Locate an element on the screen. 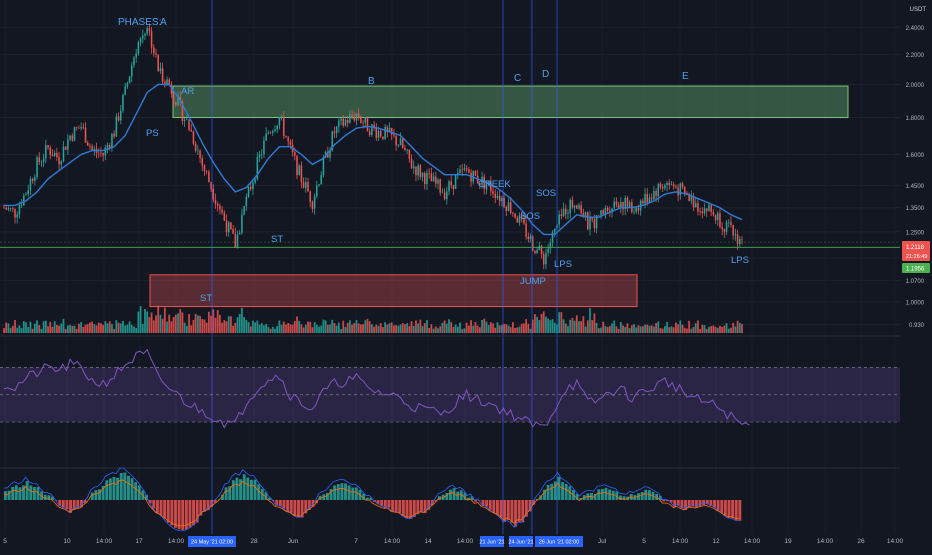  highlighted-date-label-3: 26 Jun '21 02:00 is located at coordinates (559, 543).